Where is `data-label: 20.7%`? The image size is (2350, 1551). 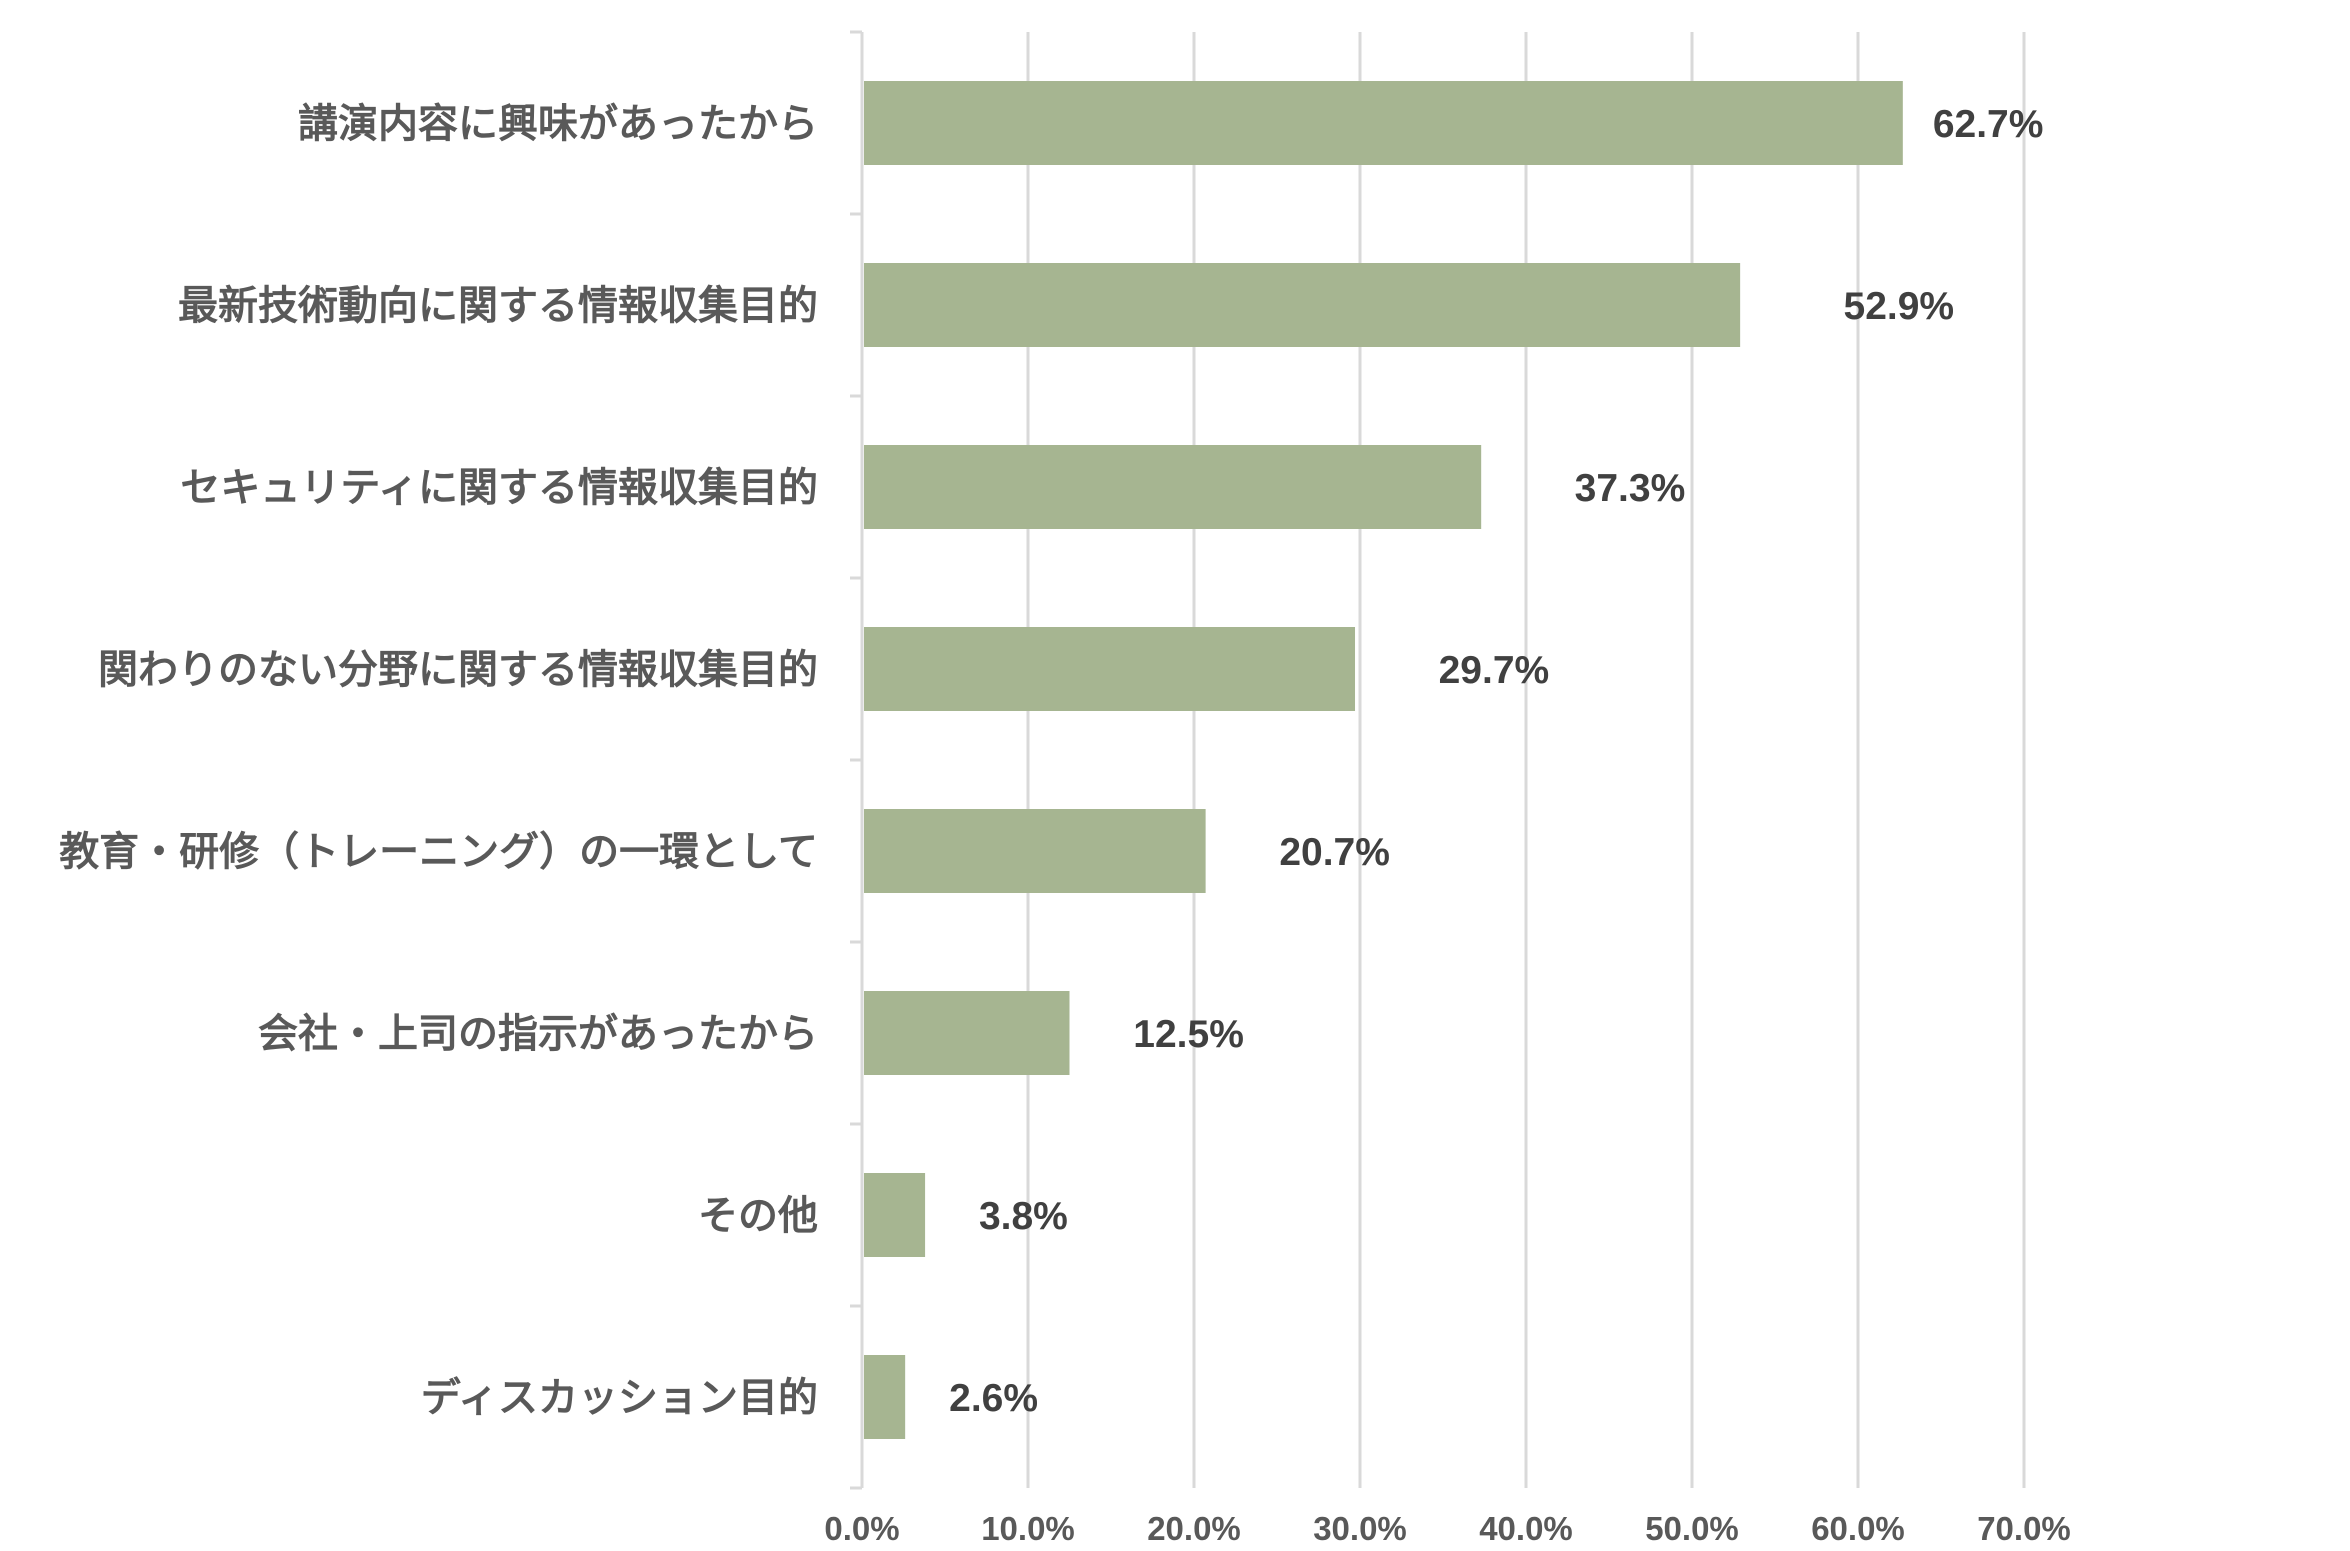 data-label: 20.7% is located at coordinates (1334, 852).